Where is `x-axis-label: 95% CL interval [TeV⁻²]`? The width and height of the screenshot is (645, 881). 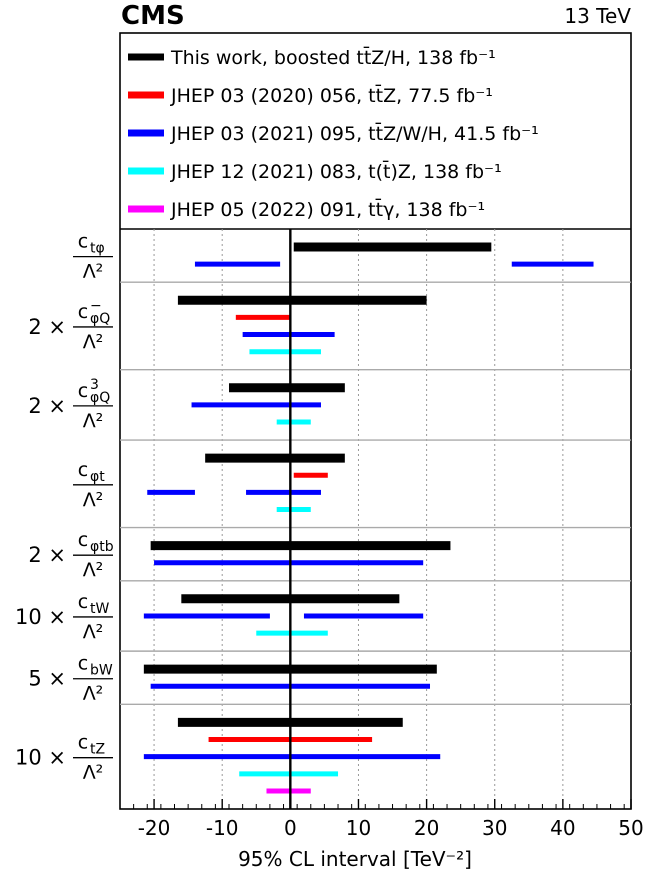
x-axis-label: 95% CL interval [TeV⁻²] is located at coordinates (355, 859).